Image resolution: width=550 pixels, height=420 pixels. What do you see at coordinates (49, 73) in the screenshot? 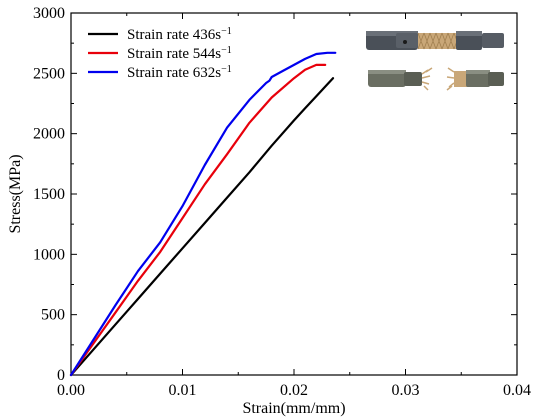
I see `y-tick-label: 2500` at bounding box center [49, 73].